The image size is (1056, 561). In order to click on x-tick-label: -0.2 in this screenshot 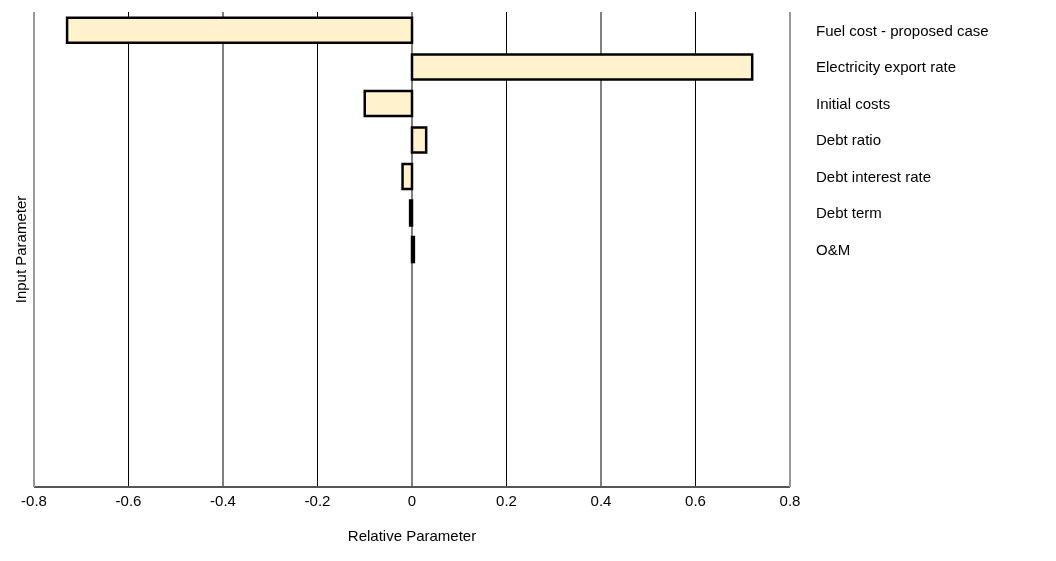, I will do `click(317, 500)`.